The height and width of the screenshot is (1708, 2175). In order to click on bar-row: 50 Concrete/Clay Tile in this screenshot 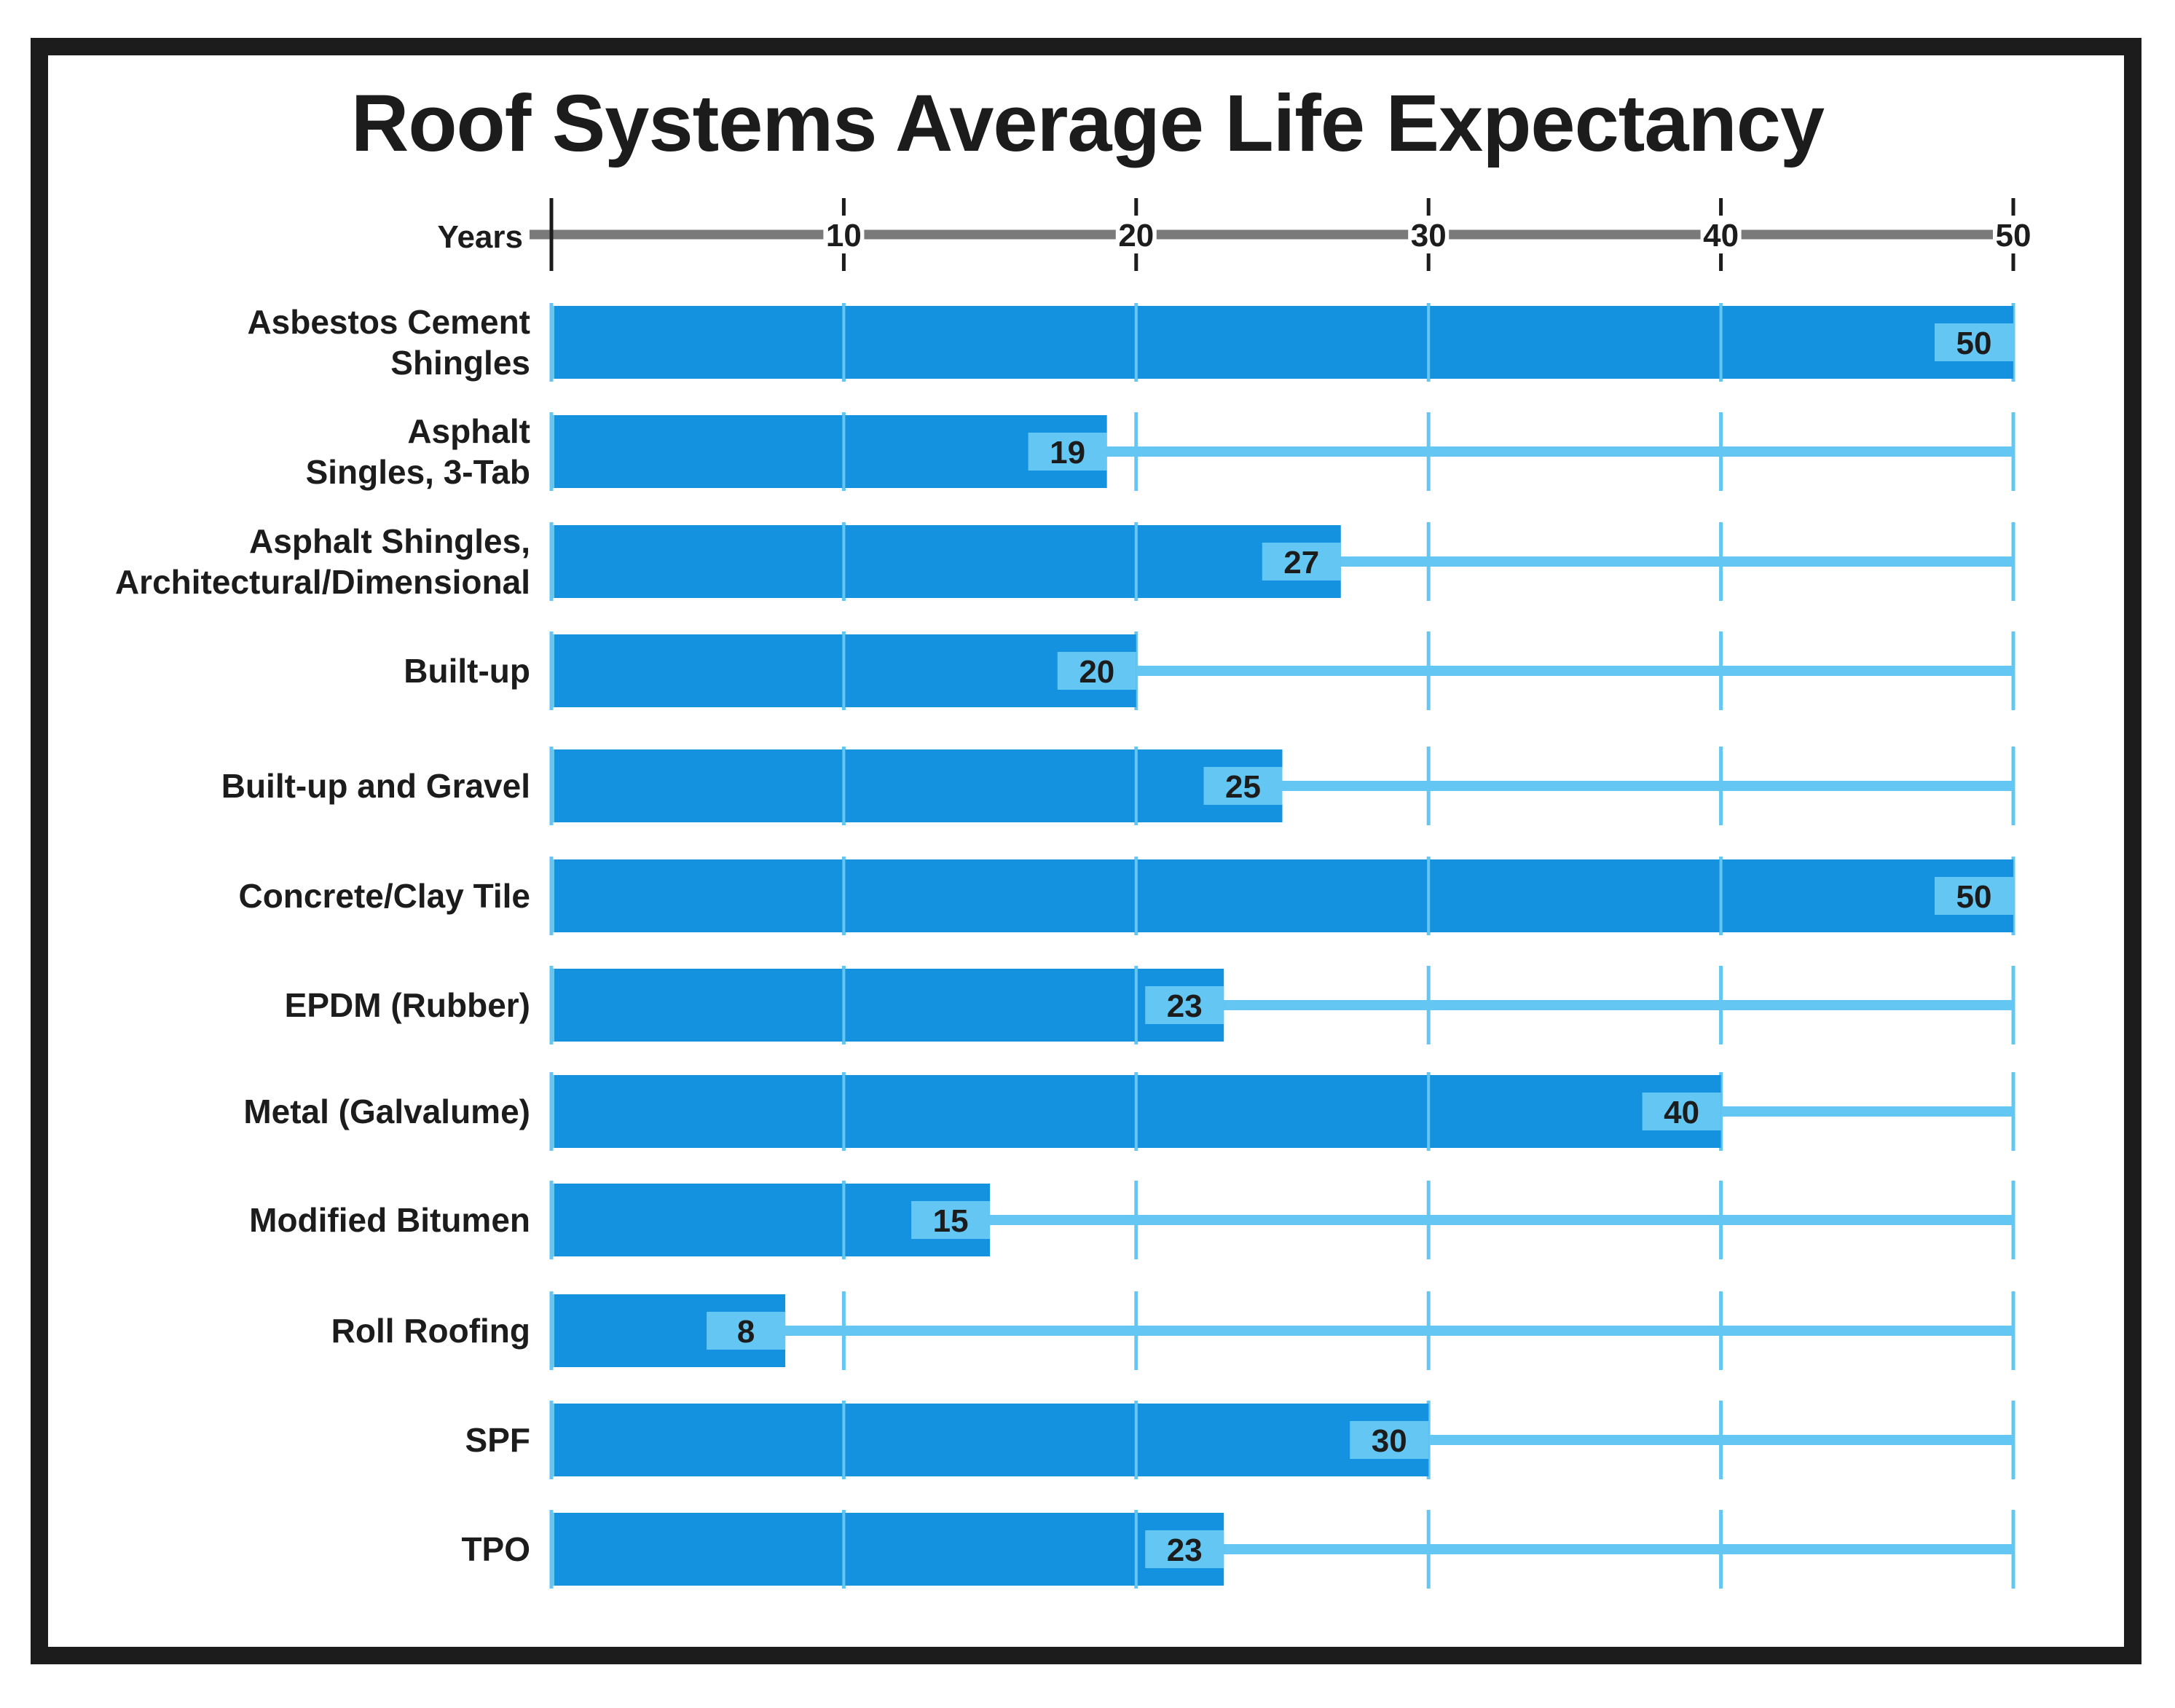, I will do `click(1126, 896)`.